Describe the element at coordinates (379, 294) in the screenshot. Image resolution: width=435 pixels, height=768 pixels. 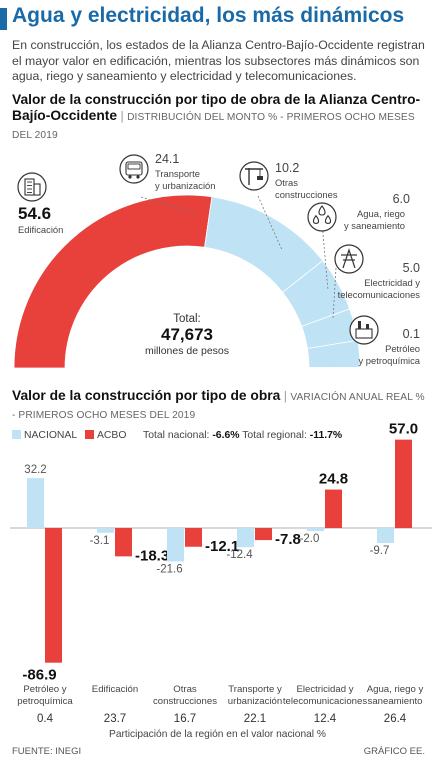
I see `donut-category-label: telecomunicaciones` at that location.